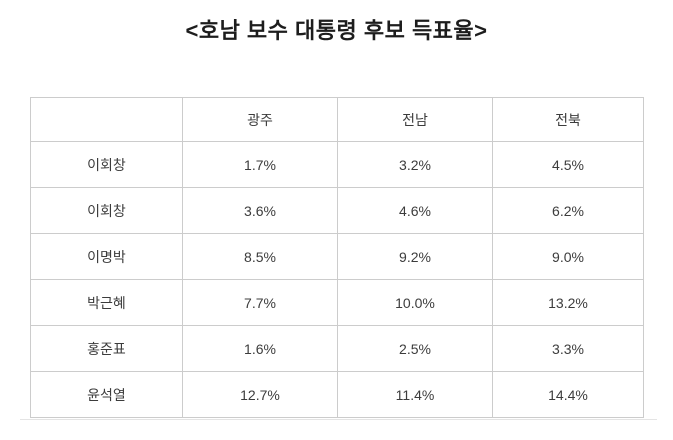  Describe the element at coordinates (415, 119) in the screenshot. I see `column-header-jeonnam: 전남` at that location.